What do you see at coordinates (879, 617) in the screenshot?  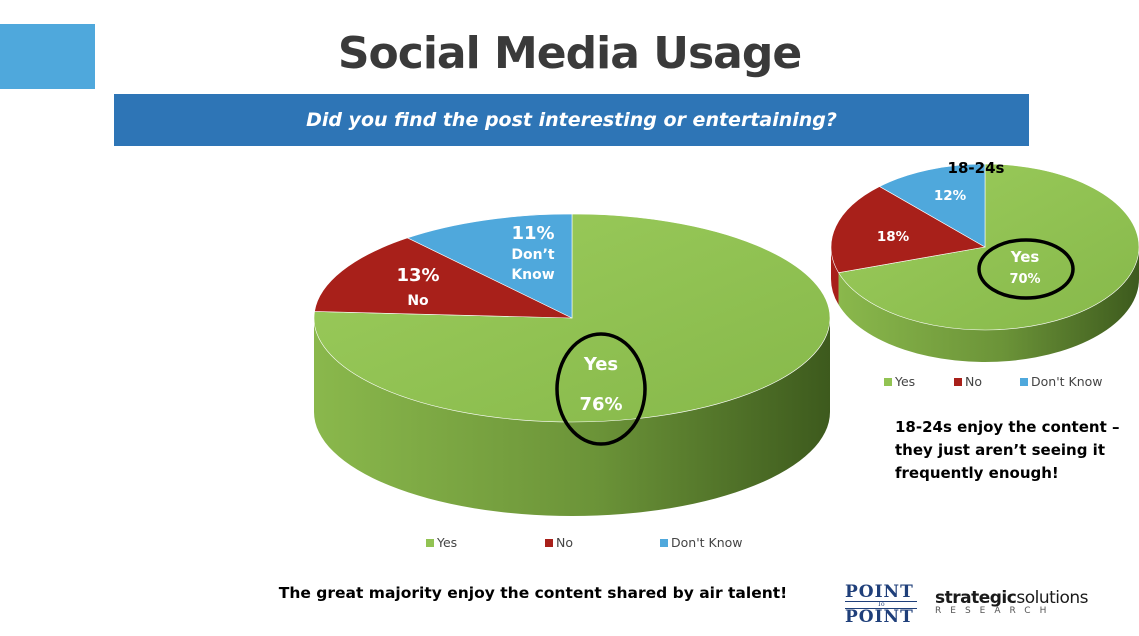 I see `logo-ptp-bottom: POINT` at bounding box center [879, 617].